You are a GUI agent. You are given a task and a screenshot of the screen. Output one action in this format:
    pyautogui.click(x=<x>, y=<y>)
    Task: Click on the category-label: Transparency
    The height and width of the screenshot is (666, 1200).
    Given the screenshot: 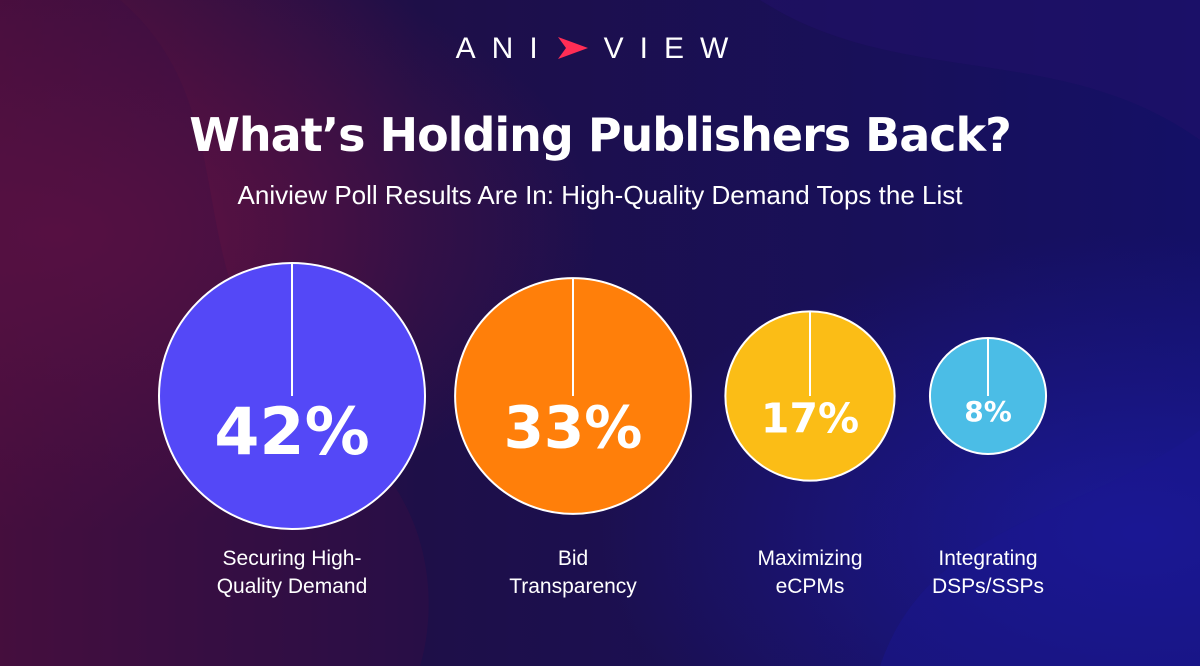 What is the action you would take?
    pyautogui.click(x=573, y=586)
    